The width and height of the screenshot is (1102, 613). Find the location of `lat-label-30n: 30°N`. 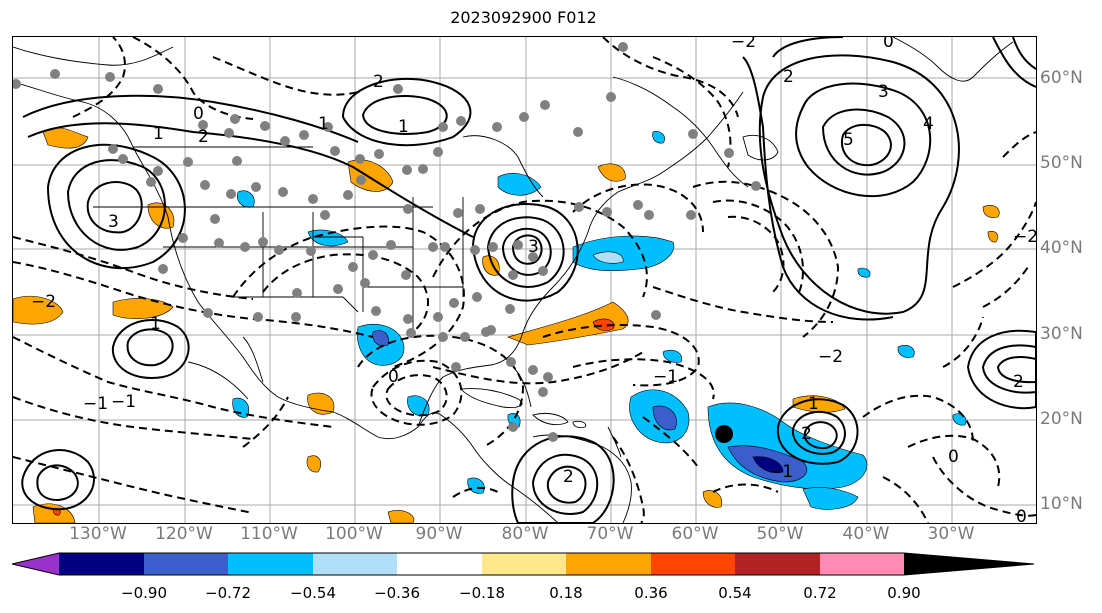

lat-label-30n: 30°N is located at coordinates (1061, 334).